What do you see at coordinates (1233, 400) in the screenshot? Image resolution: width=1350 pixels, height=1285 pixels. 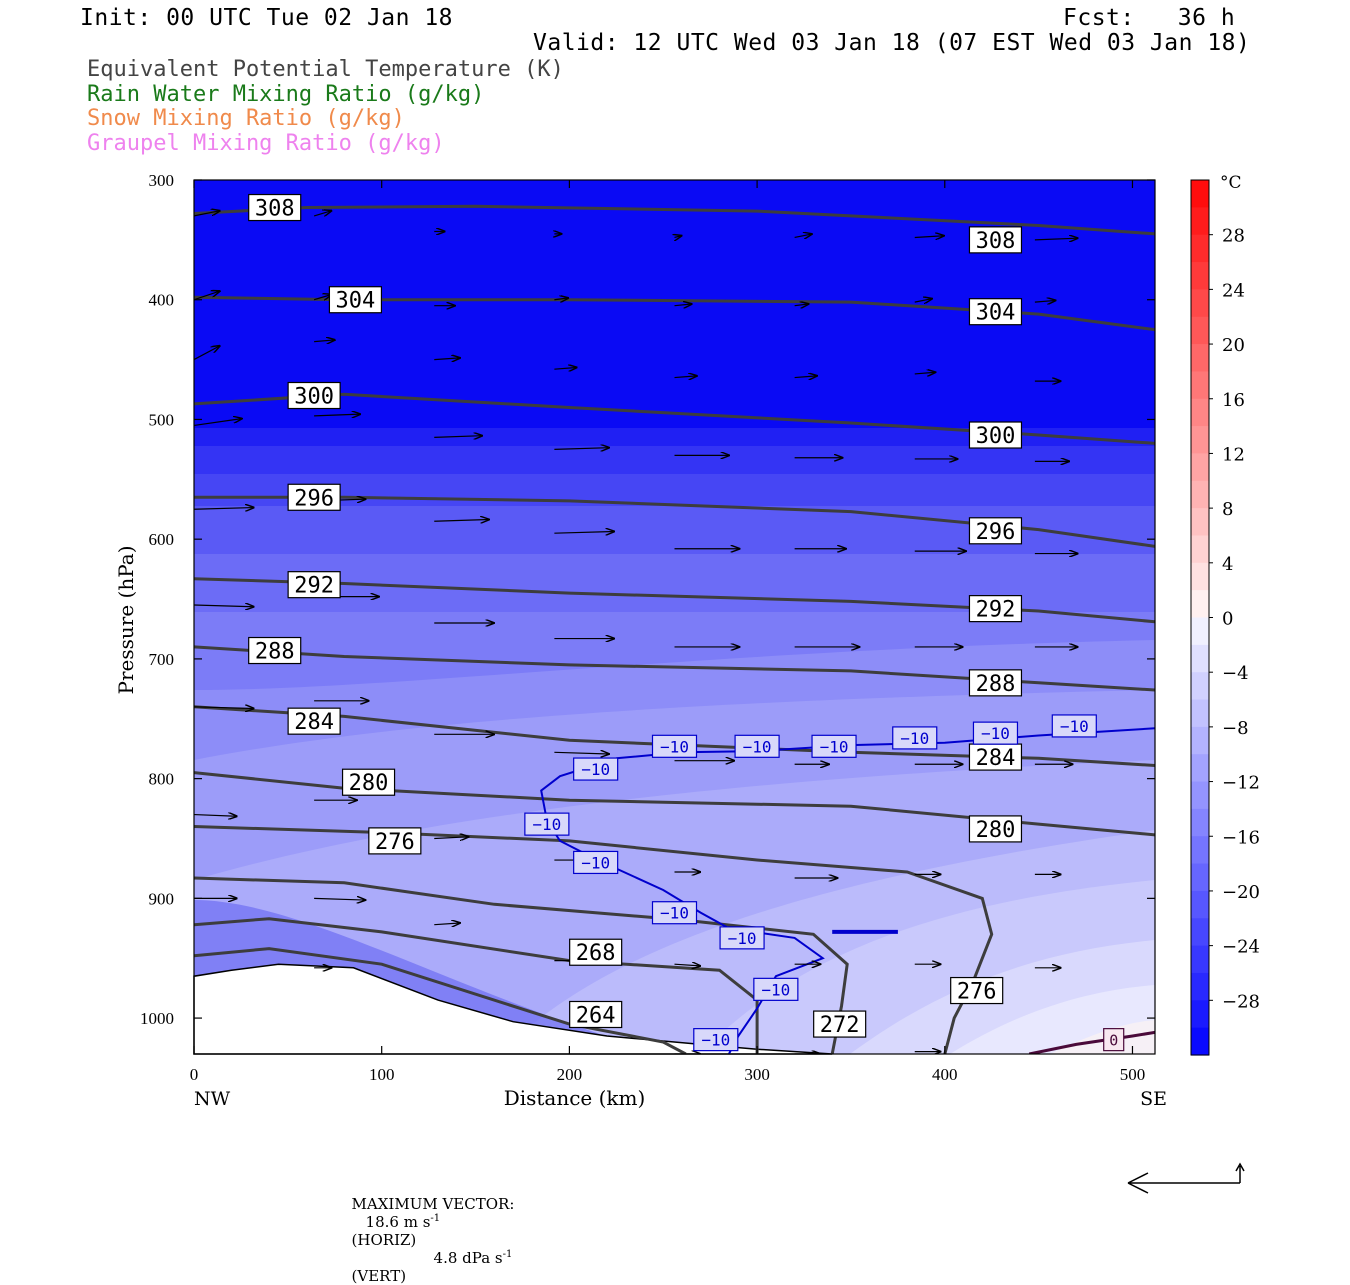 I see `colorbar-tick-label: 16` at bounding box center [1233, 400].